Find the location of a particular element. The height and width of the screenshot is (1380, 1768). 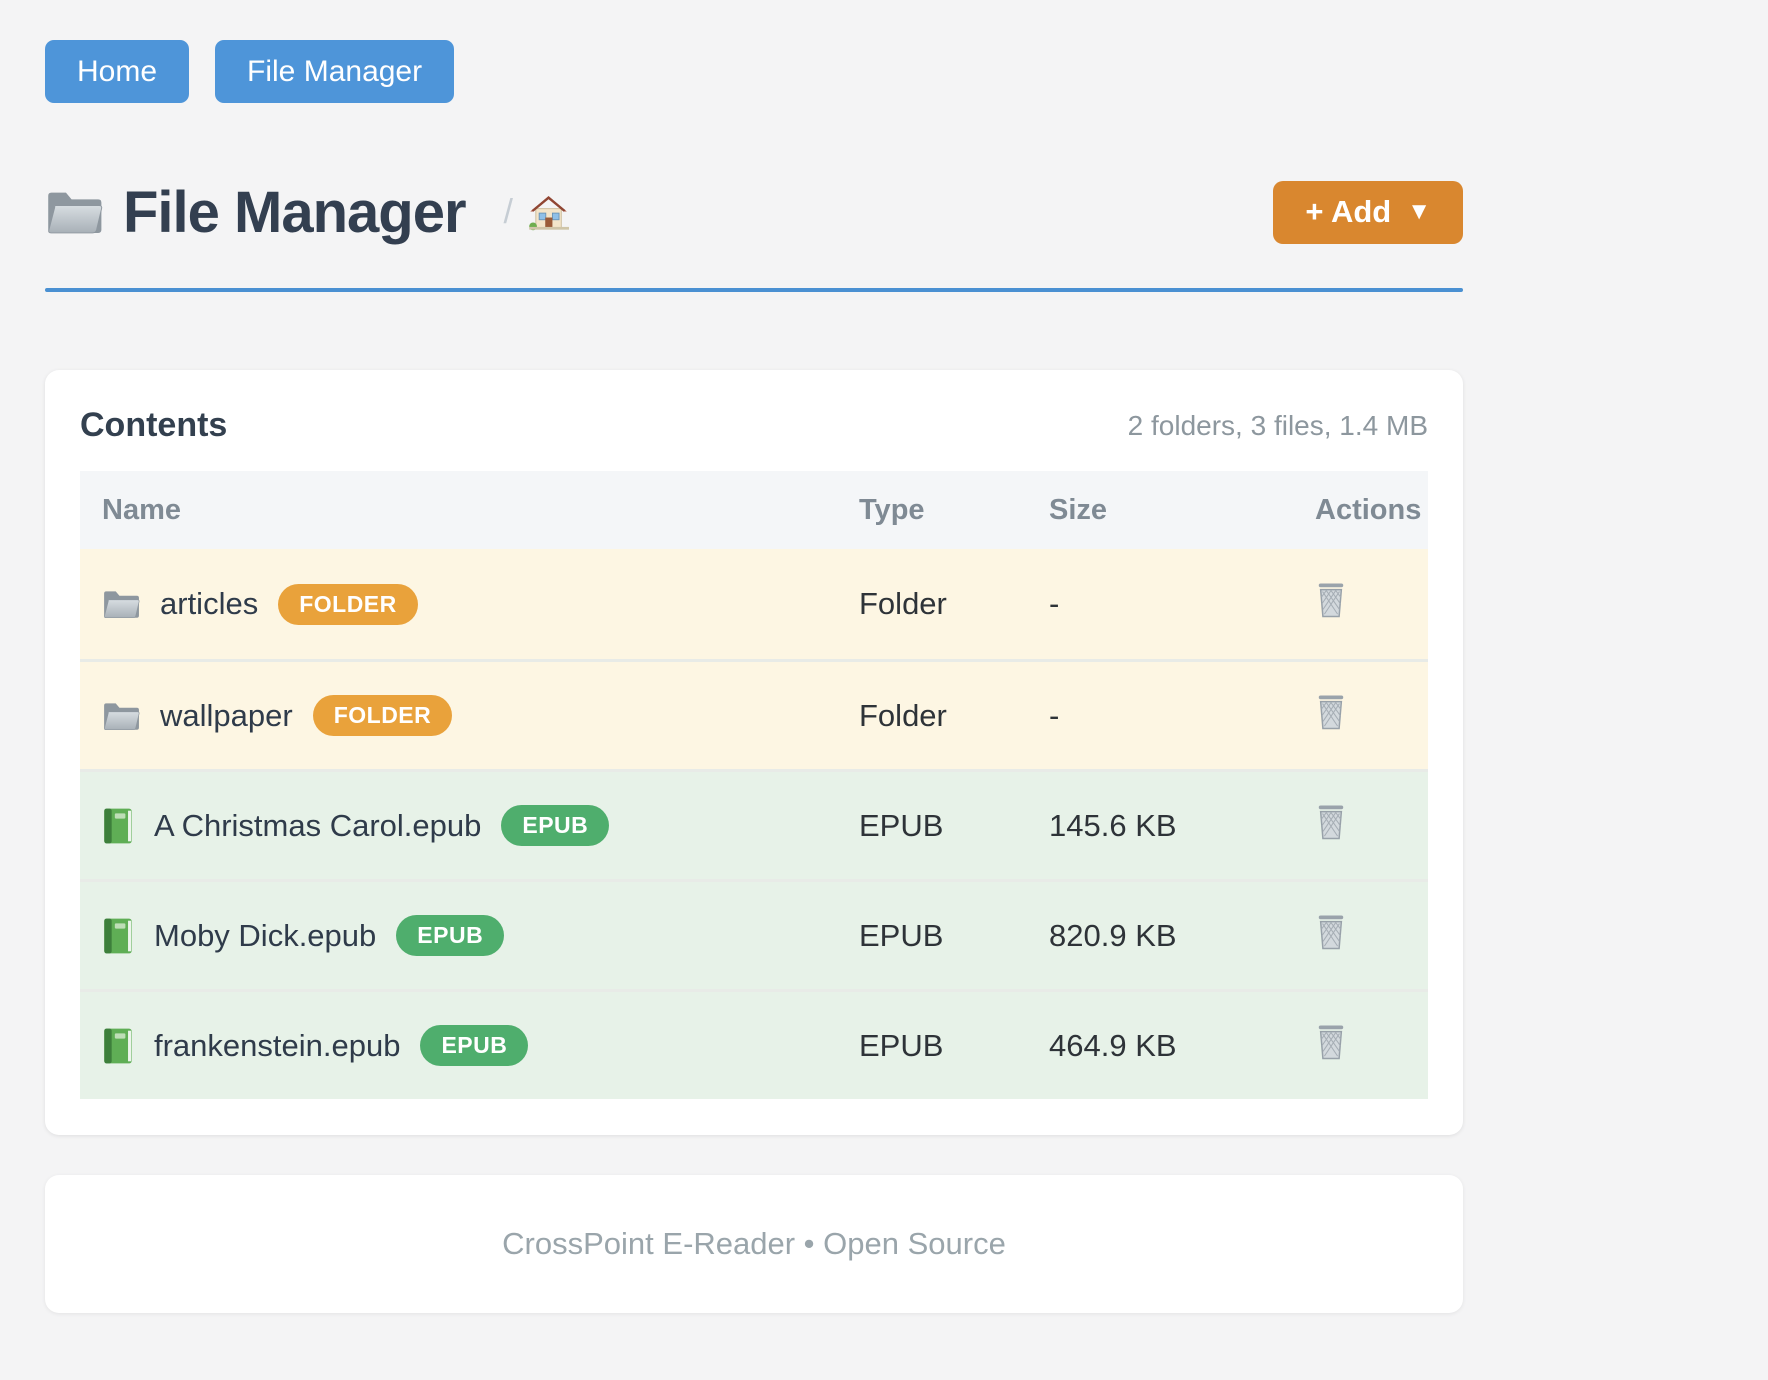

top-nav: Home File Manager is located at coordinates (754, 51).